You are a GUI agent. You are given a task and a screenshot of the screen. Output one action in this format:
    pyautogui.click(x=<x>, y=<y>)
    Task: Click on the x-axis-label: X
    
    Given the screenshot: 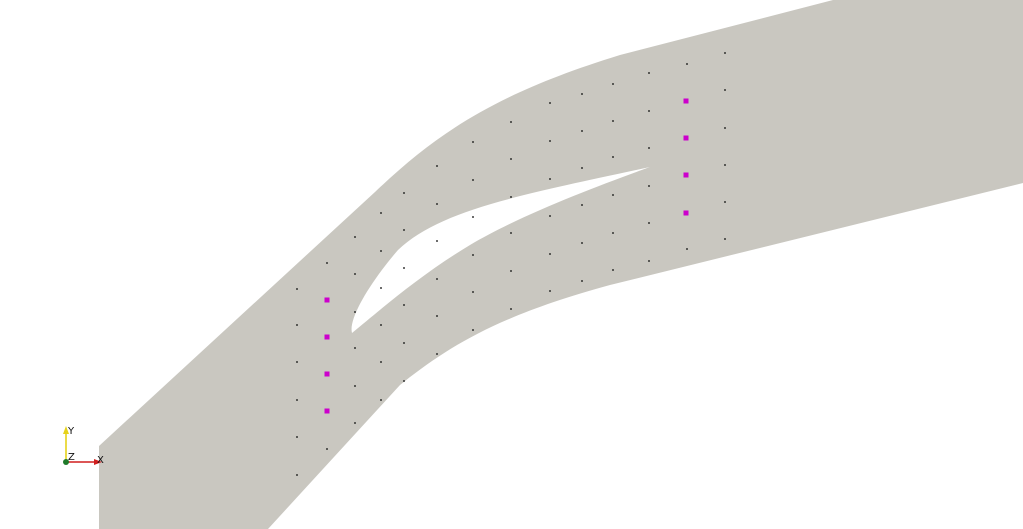 What is the action you would take?
    pyautogui.click(x=100, y=460)
    